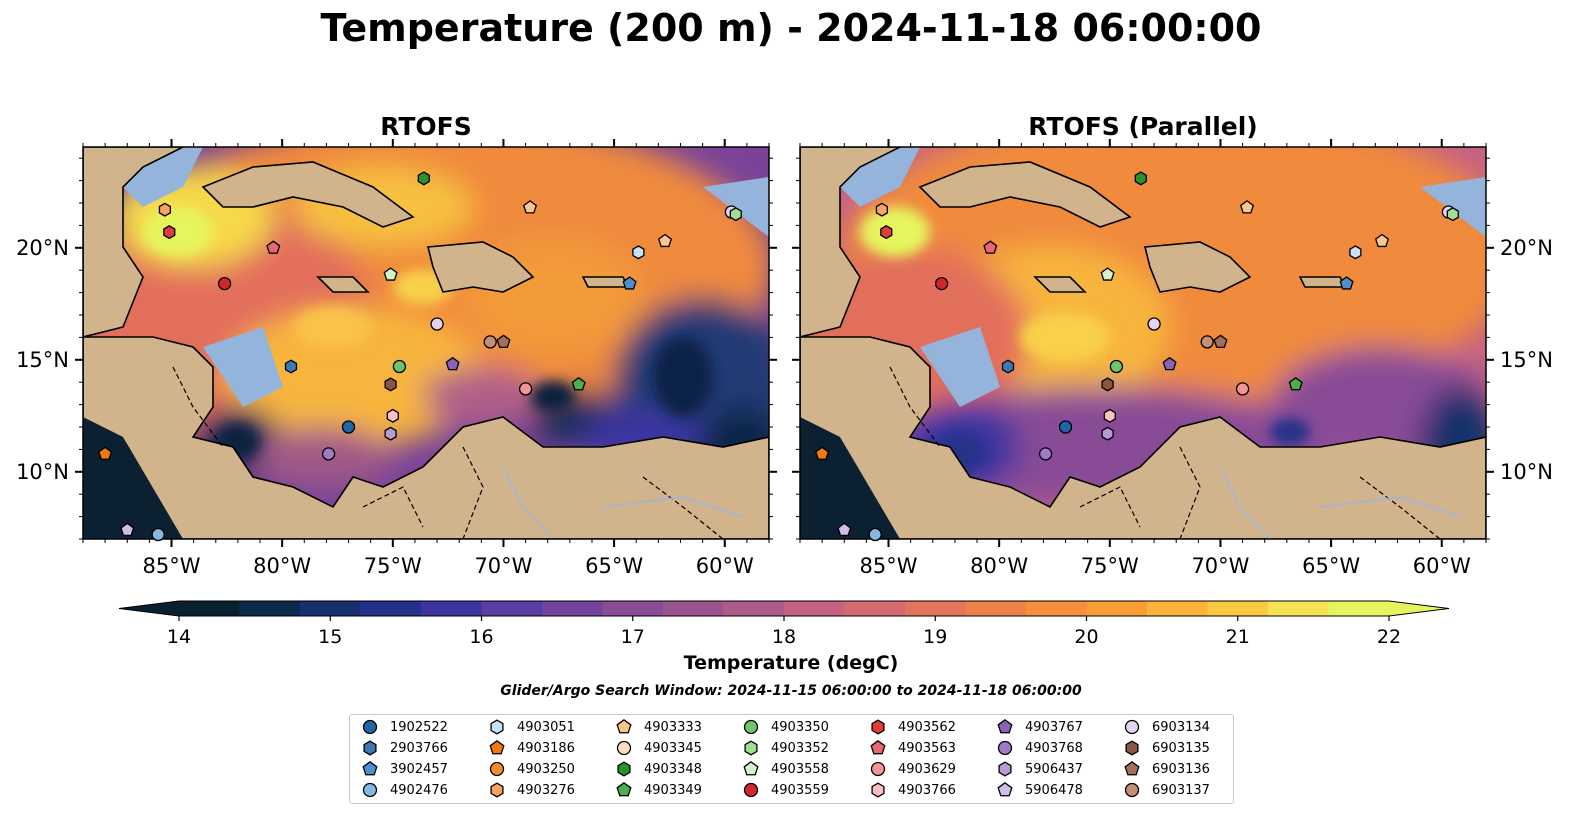  I want to click on colorbar-tick-label: 17, so click(633, 637).